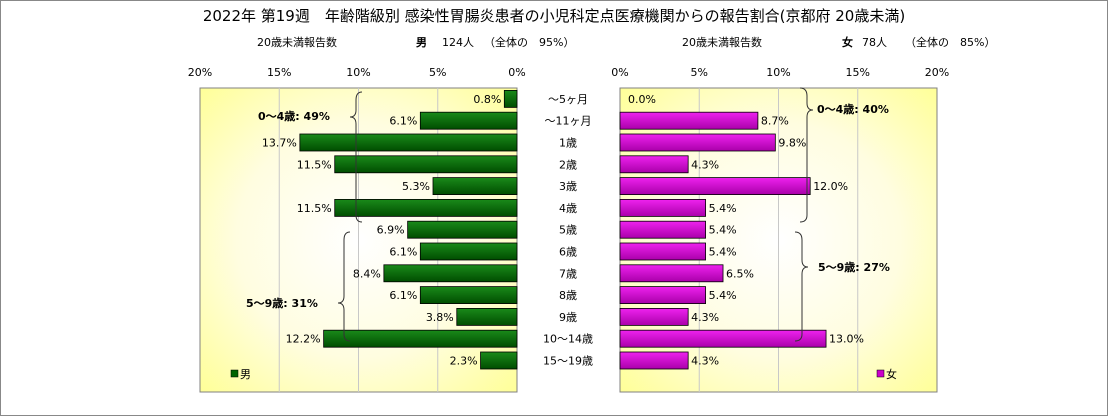 This screenshot has height=417, width=1109. Describe the element at coordinates (619, 72) in the screenshot. I see `female-x-tick: 0%` at that location.